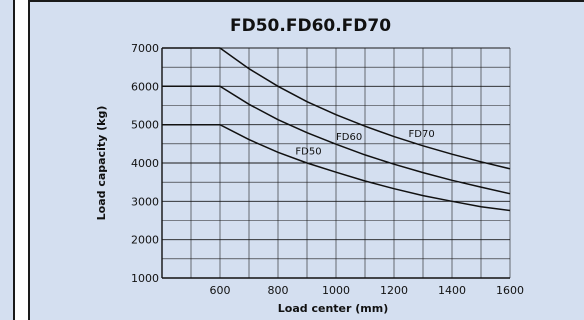 The height and width of the screenshot is (320, 584). Describe the element at coordinates (7, 160) in the screenshot. I see `left-panel-edge` at that location.